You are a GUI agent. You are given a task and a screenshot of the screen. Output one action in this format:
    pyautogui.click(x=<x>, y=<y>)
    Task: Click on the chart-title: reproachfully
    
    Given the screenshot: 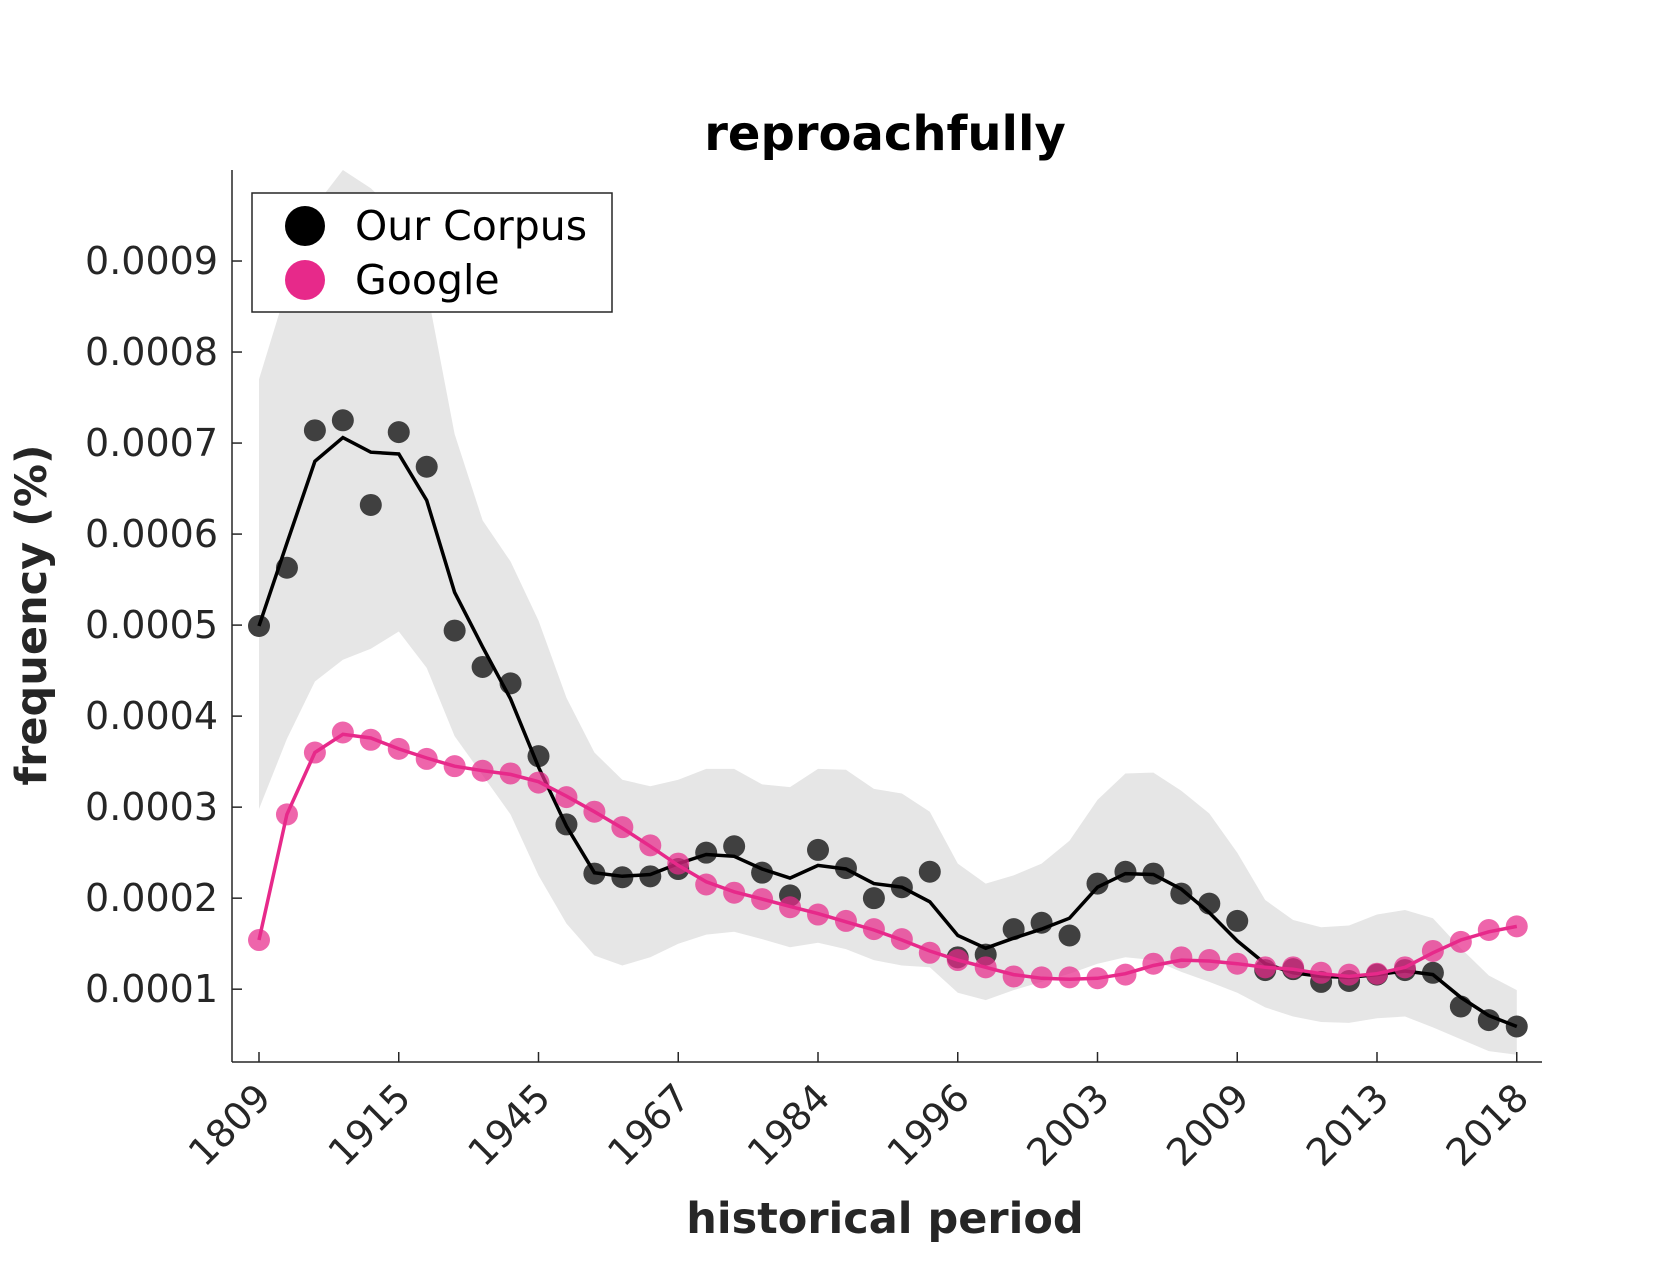 What is the action you would take?
    pyautogui.click(x=885, y=134)
    